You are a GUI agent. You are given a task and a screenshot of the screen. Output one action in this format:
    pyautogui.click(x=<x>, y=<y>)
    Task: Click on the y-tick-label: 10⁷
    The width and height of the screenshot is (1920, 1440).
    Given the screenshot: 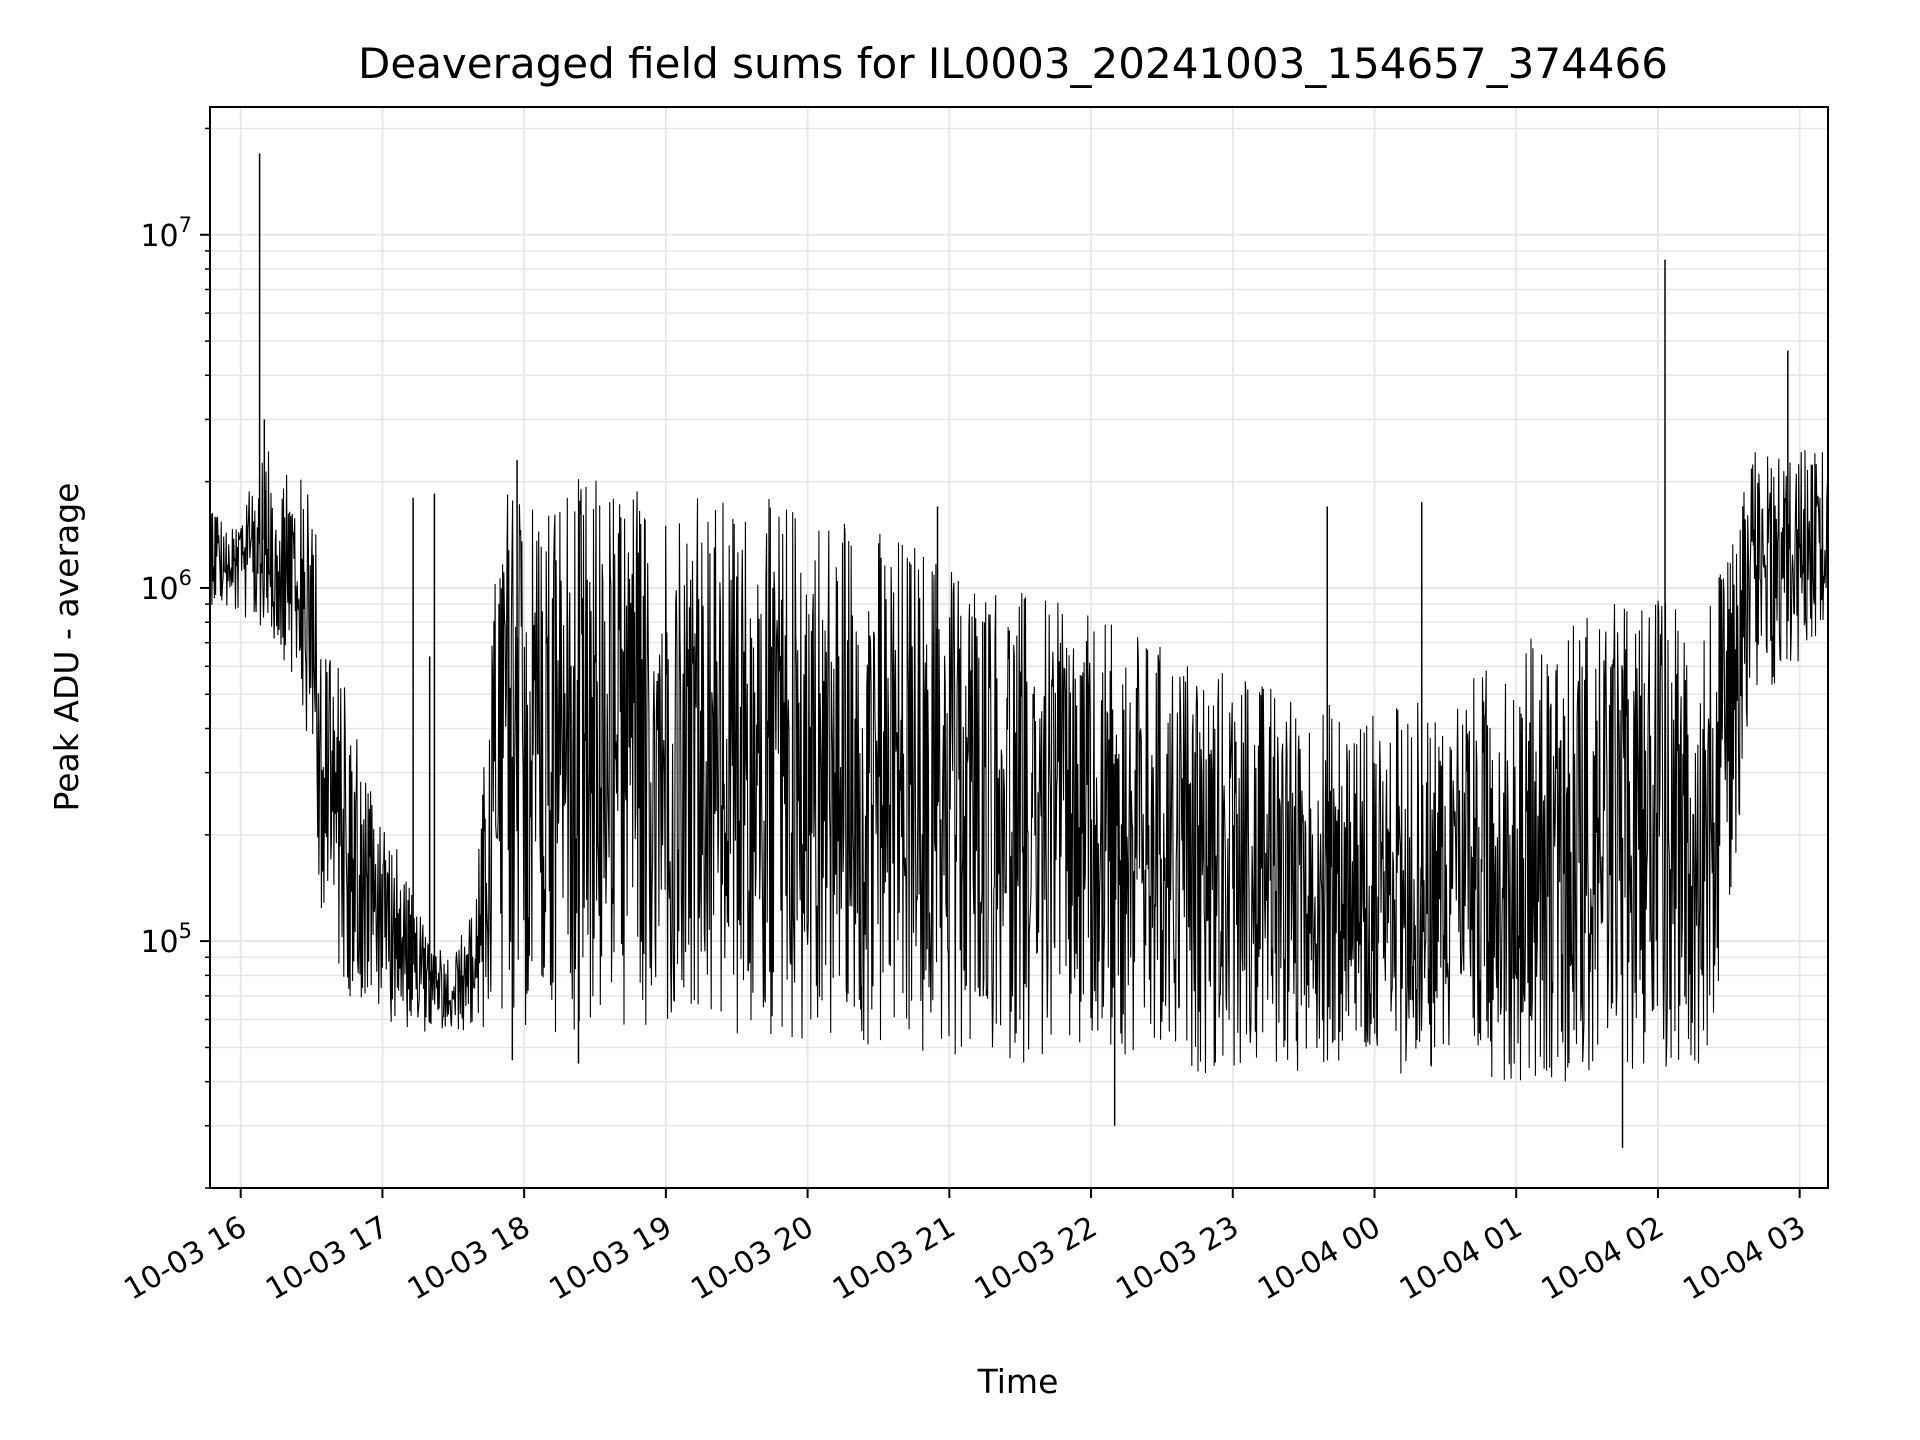 What is the action you would take?
    pyautogui.click(x=166, y=233)
    